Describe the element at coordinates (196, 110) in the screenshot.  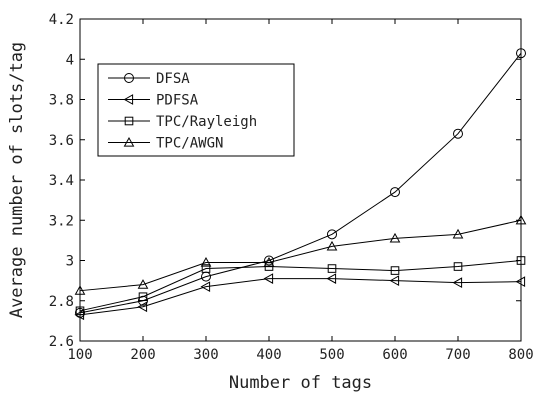
I see `legend: DFSA PDFSA TPC/Rayleigh TPC/AWGN` at that location.